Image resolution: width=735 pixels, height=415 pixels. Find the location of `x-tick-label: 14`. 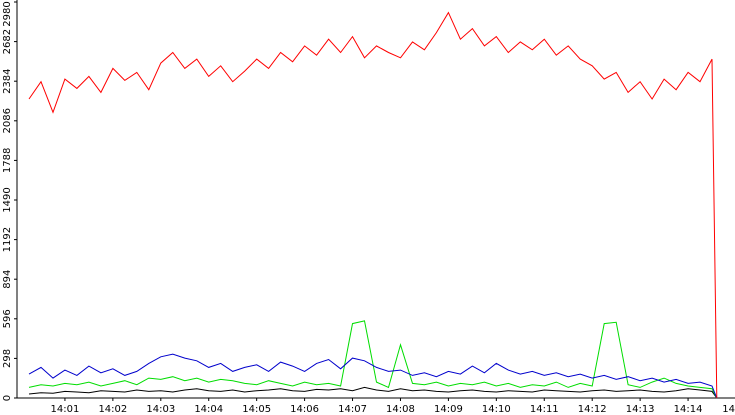

x-tick-label: 14 is located at coordinates (728, 409).